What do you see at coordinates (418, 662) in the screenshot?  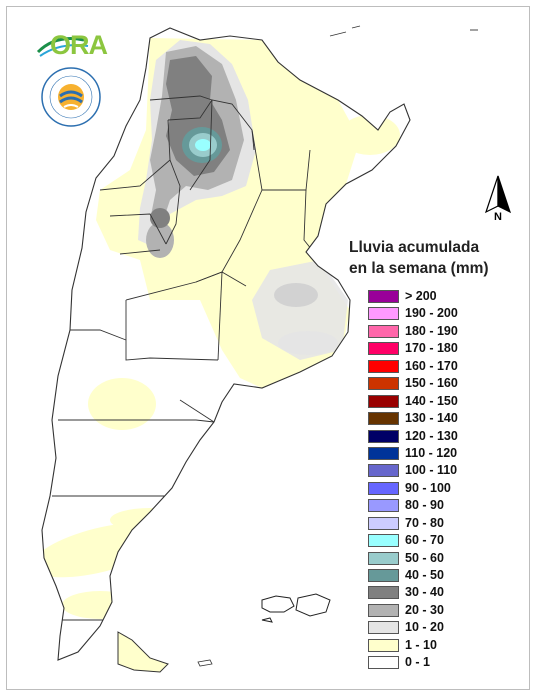 I see `legend-label: 0 - 1` at bounding box center [418, 662].